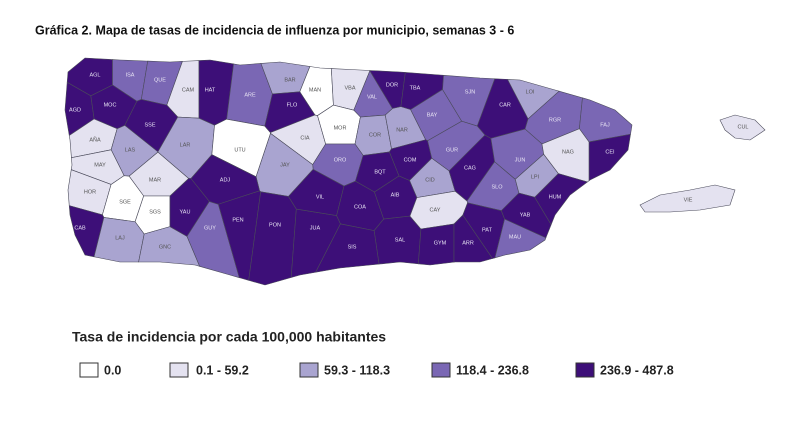 This screenshot has width=800, height=438. I want to click on municipality-label: YAU, so click(185, 212).